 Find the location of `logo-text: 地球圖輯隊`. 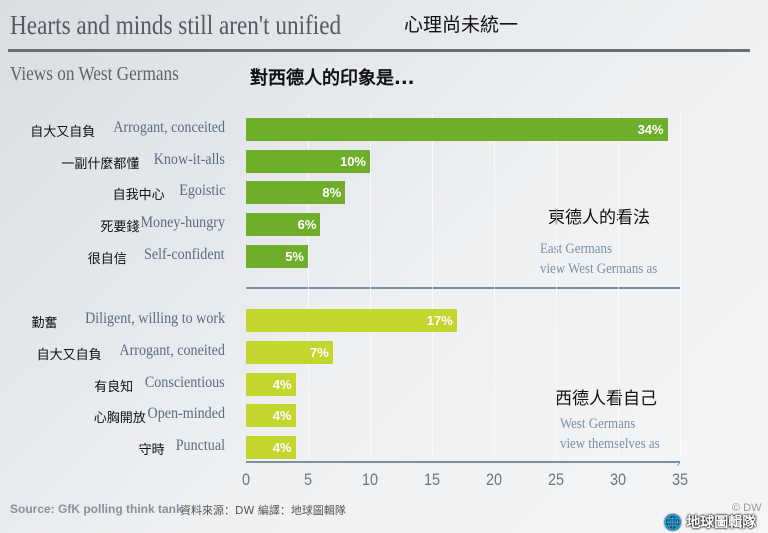

logo-text: 地球圖輯隊 is located at coordinates (721, 523).